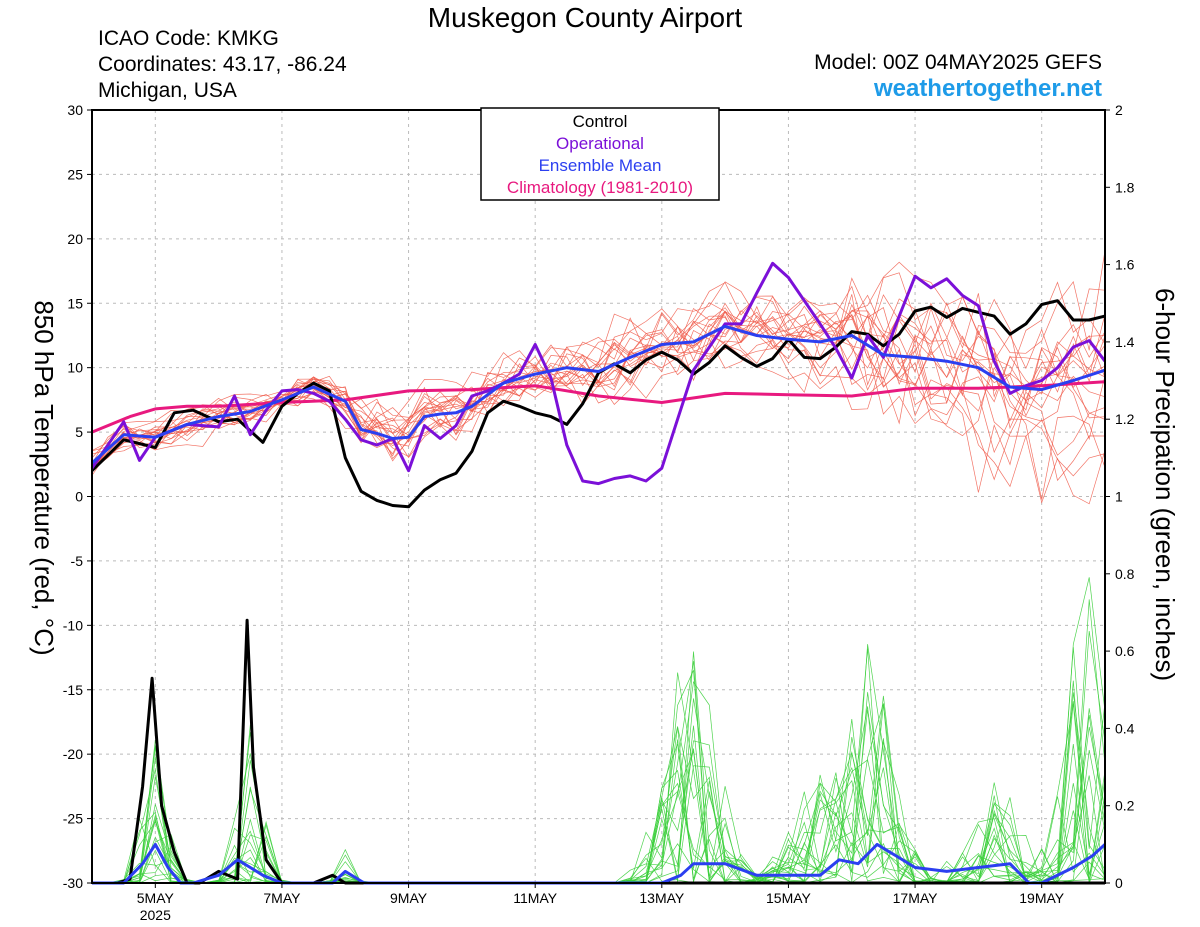  Describe the element at coordinates (73, 625) in the screenshot. I see `y-tick-label: -10` at that location.